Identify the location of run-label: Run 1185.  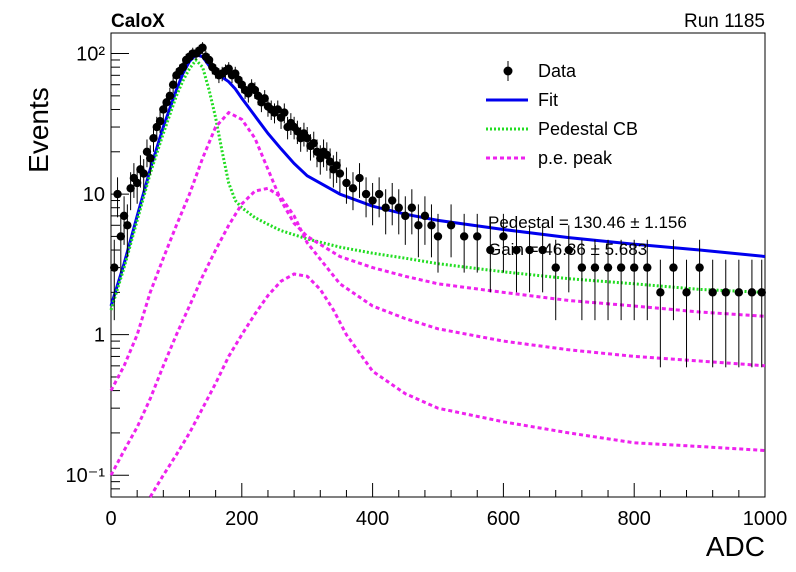
(724, 21).